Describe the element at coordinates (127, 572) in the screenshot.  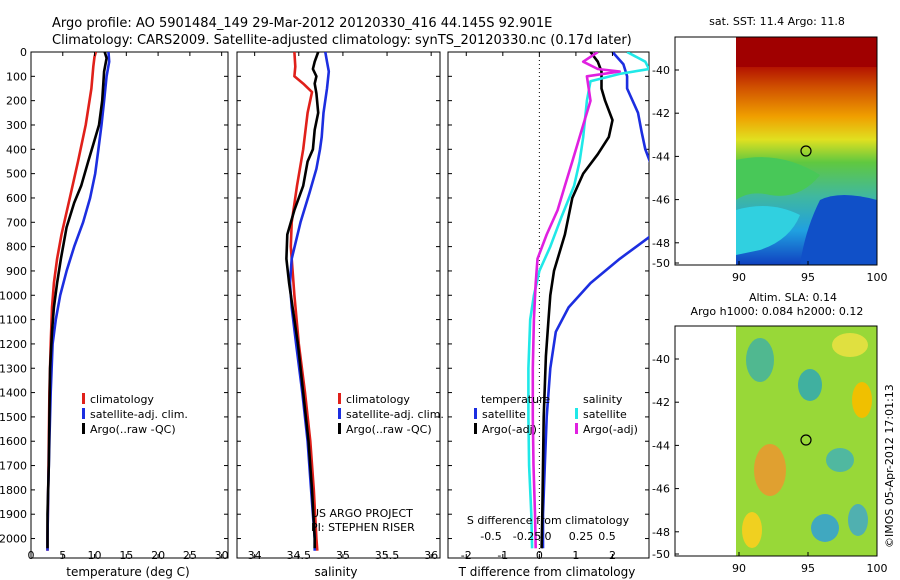
I see `temperature-xlabel: temperature (deg C)` at that location.